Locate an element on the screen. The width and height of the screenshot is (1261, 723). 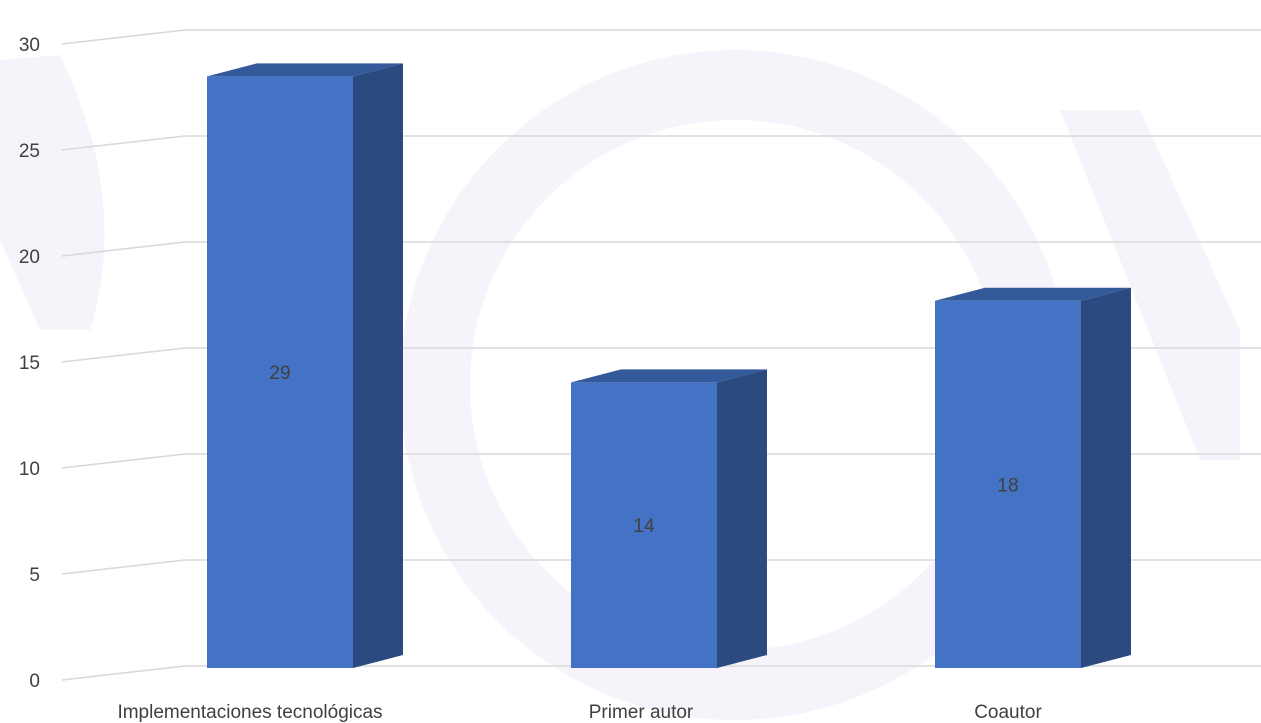
bar: 14 is located at coordinates (669, 518).